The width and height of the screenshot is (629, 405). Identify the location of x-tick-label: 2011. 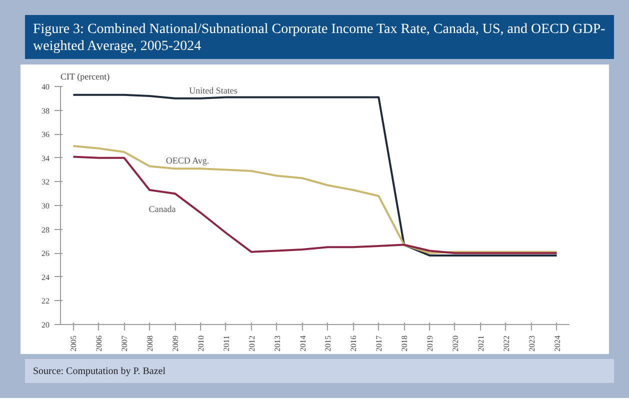
(226, 344).